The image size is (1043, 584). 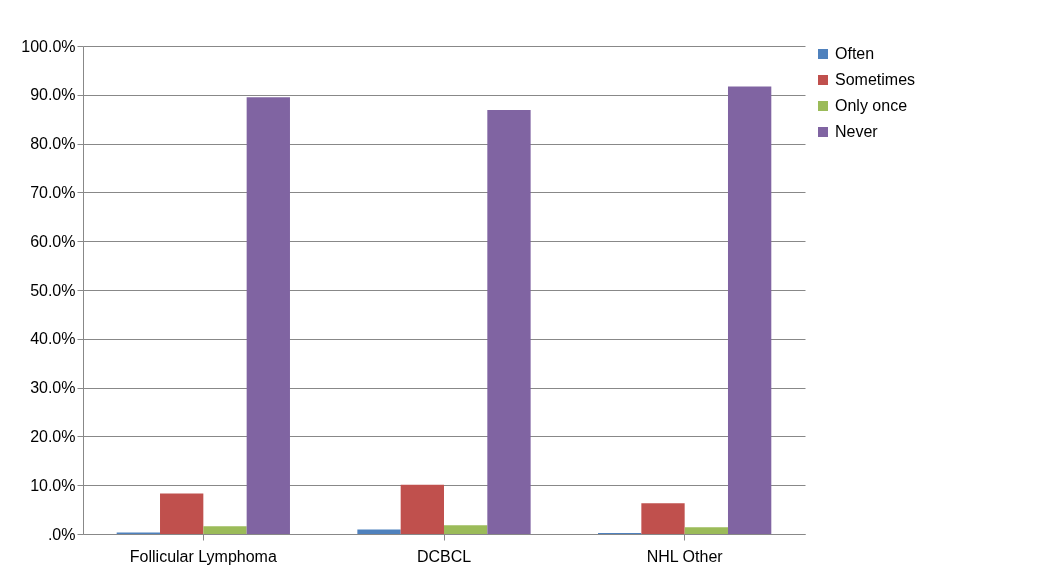 What do you see at coordinates (685, 556) in the screenshot?
I see `x-tick-label: NHL Other` at bounding box center [685, 556].